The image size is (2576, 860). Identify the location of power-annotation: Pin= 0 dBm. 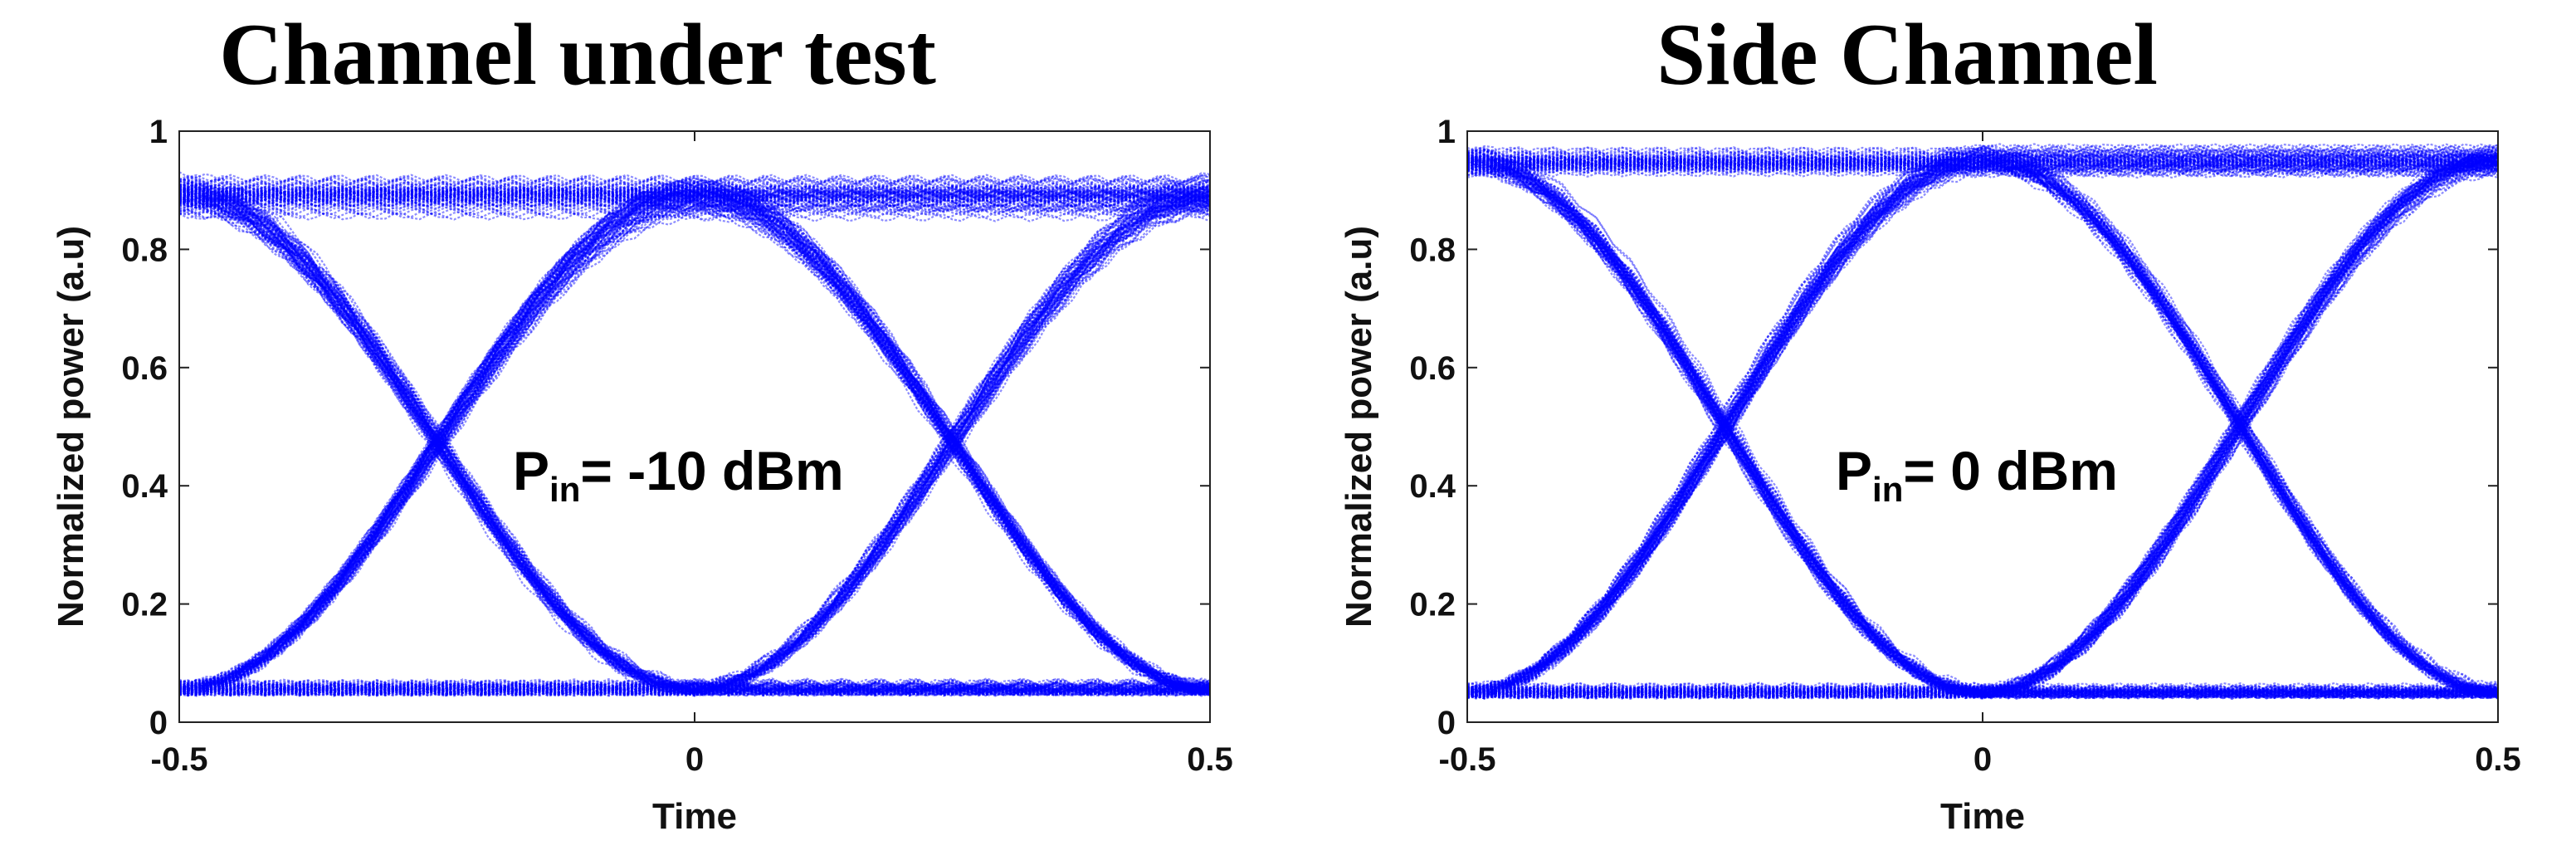
(1977, 475).